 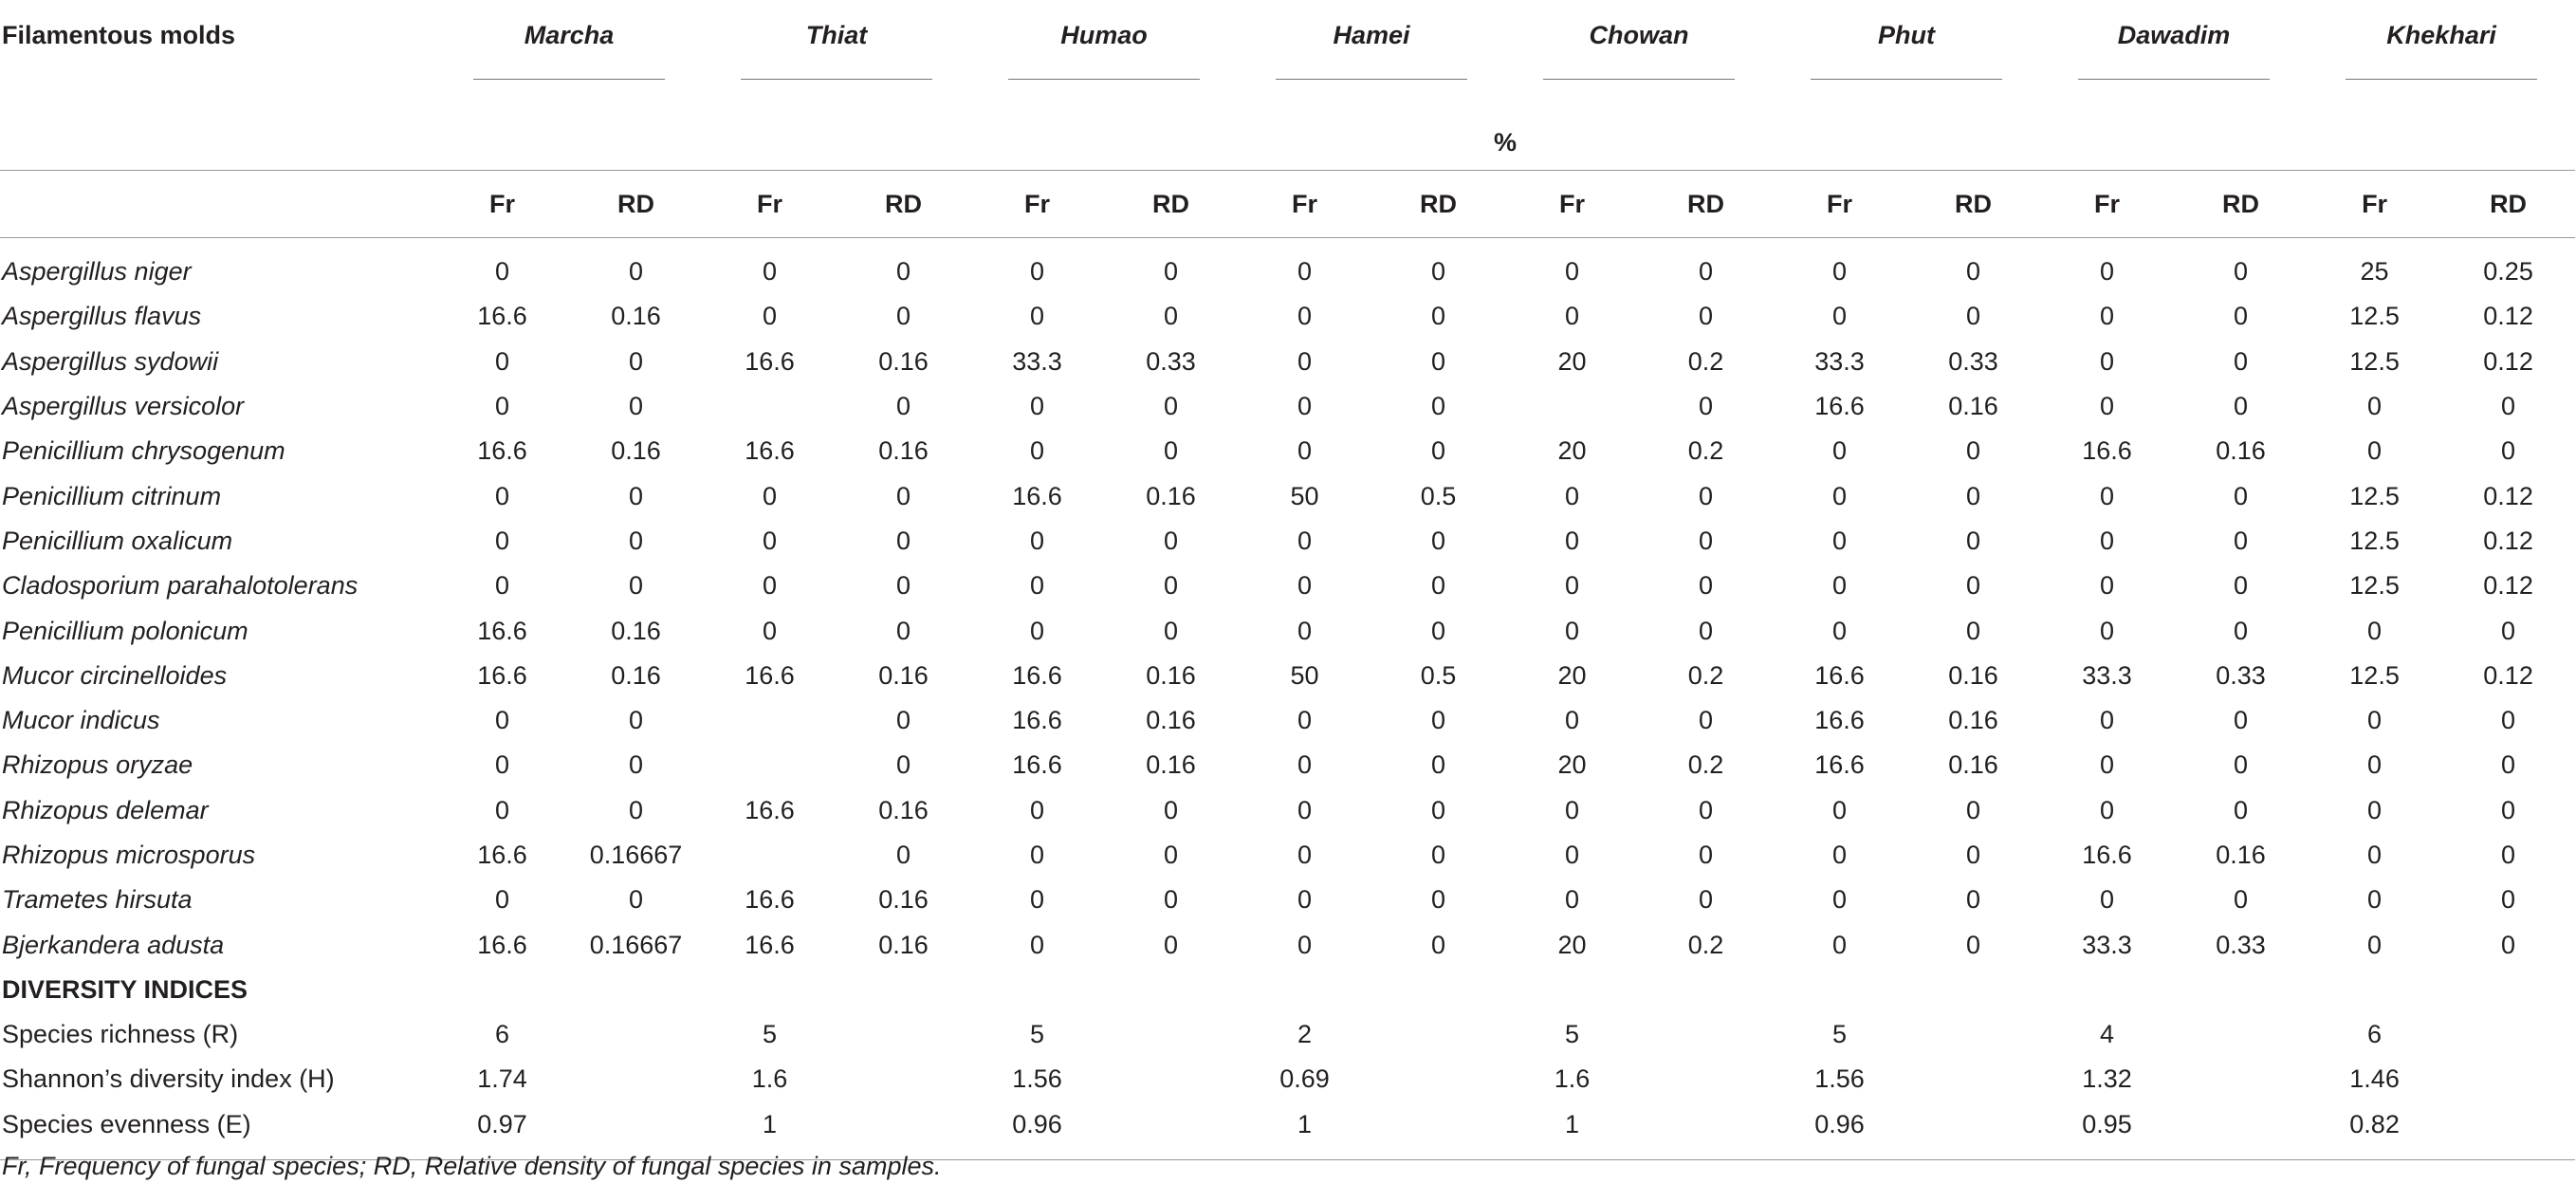 I want to click on species-name: Aspergillus versicolor, so click(x=123, y=406).